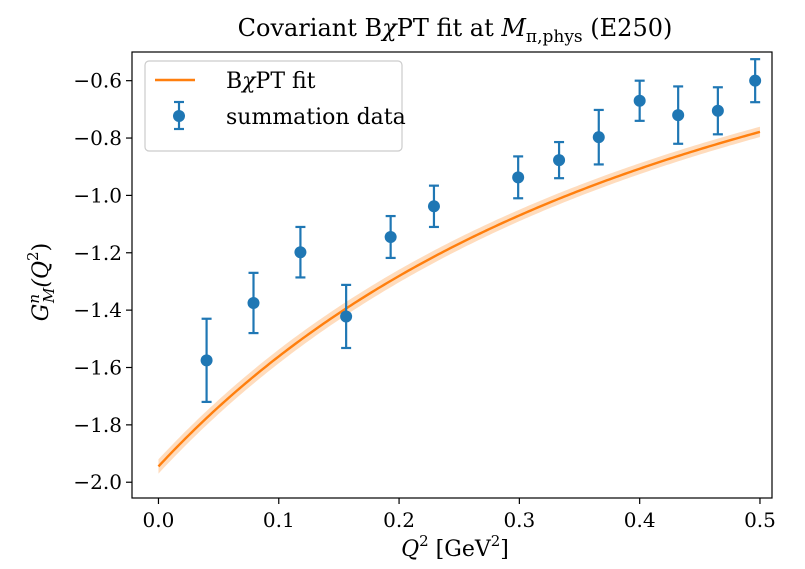  I want to click on x-tick-label: 0.2, so click(399, 520).